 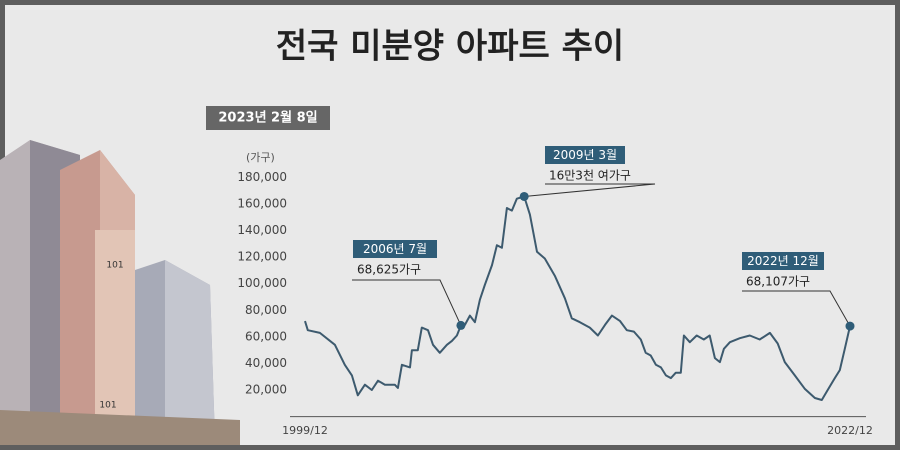 What do you see at coordinates (260, 157) in the screenshot?
I see `y-unit: (가구)` at bounding box center [260, 157].